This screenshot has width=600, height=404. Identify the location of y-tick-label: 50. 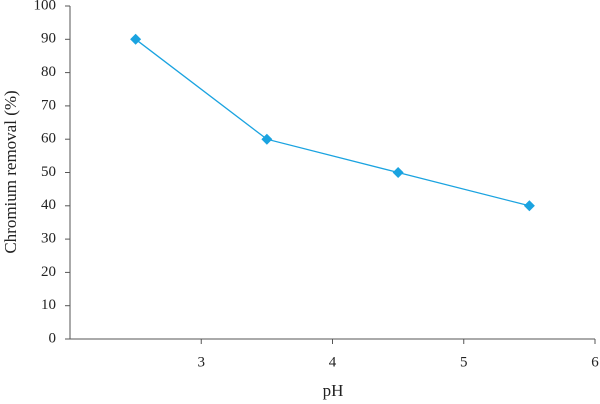
(48, 172).